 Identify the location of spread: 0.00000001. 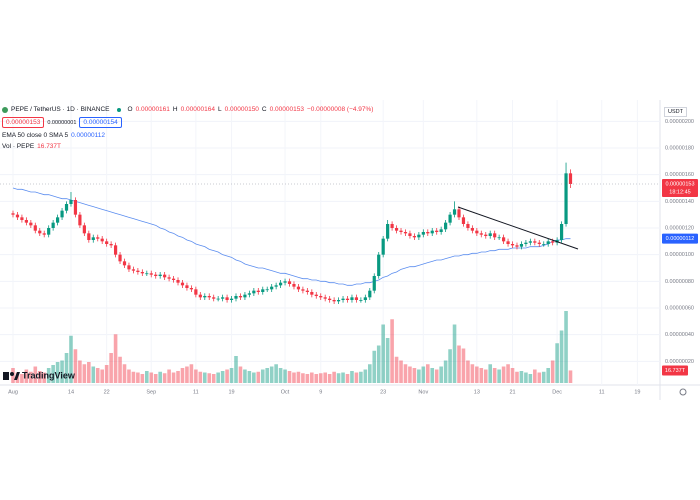
(62, 122).